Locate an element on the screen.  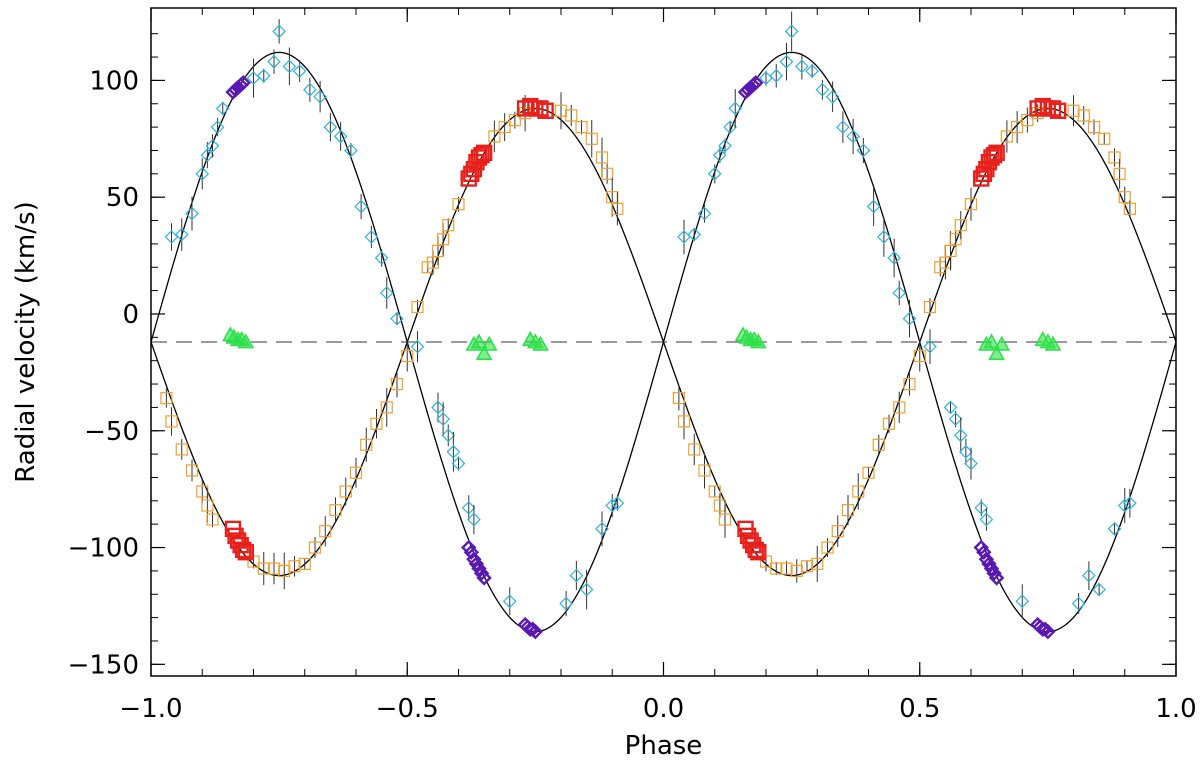
y-axis-label: Radial velocity (km/s) is located at coordinates (26, 341).